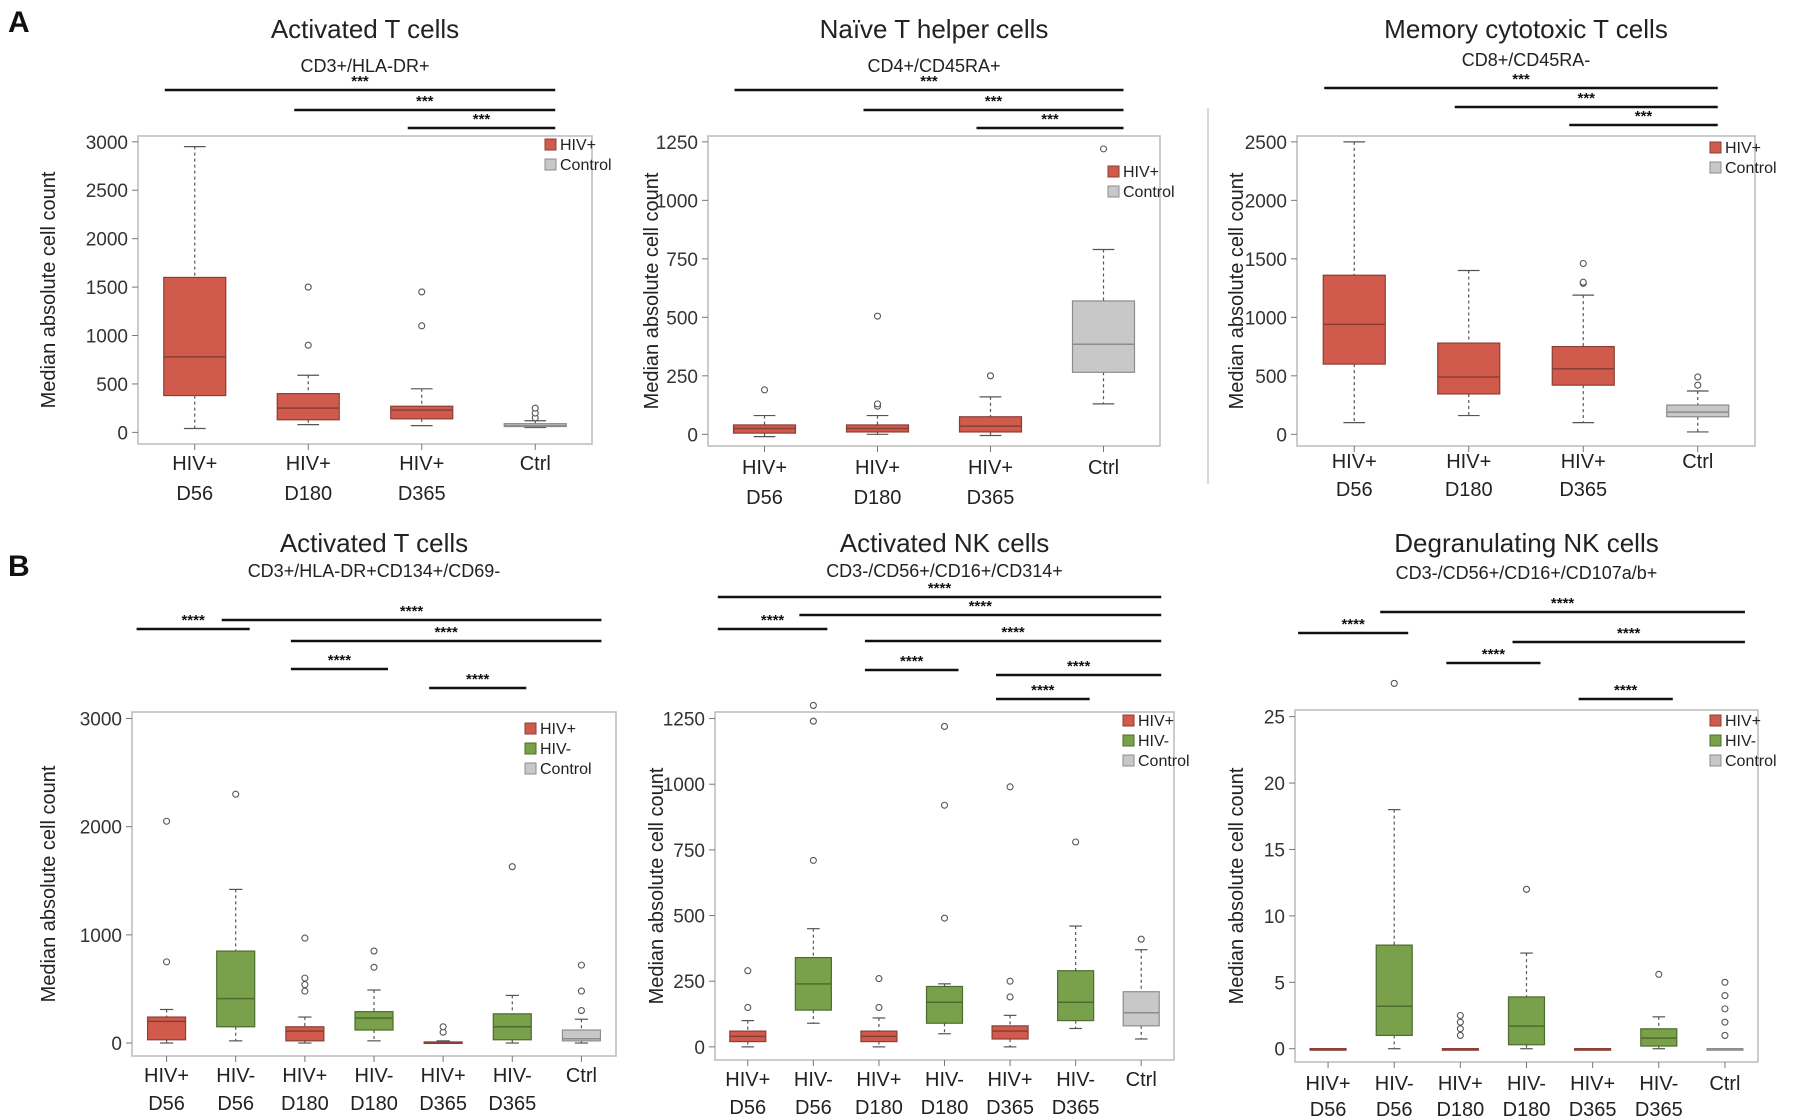 This screenshot has width=1803, height=1116. I want to click on legend-label: HIV+, so click(1743, 721).